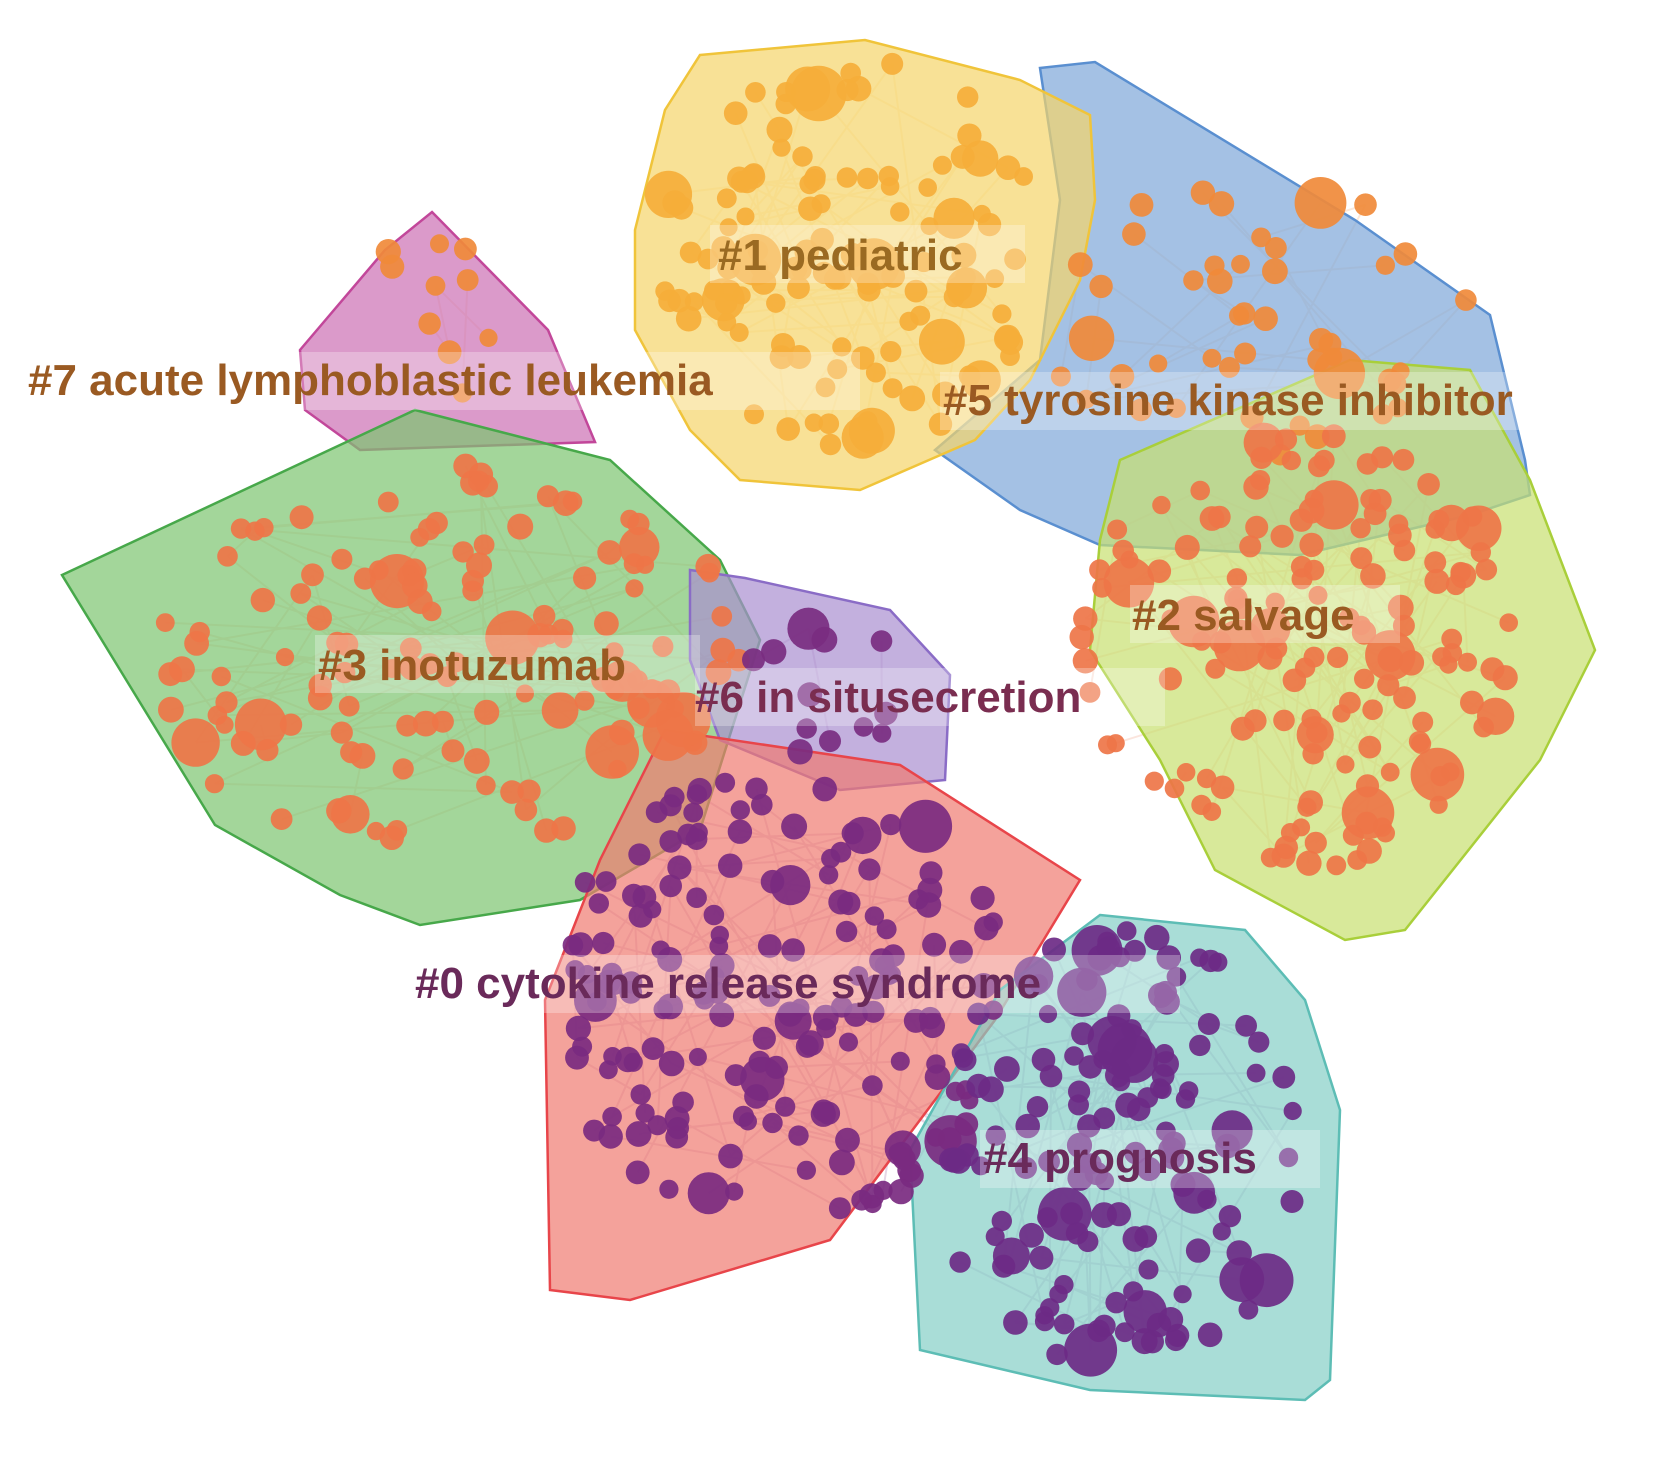  What do you see at coordinates (370, 380) in the screenshot?
I see `cluster-7-label: #7 acute lymphoblastic leukemia` at bounding box center [370, 380].